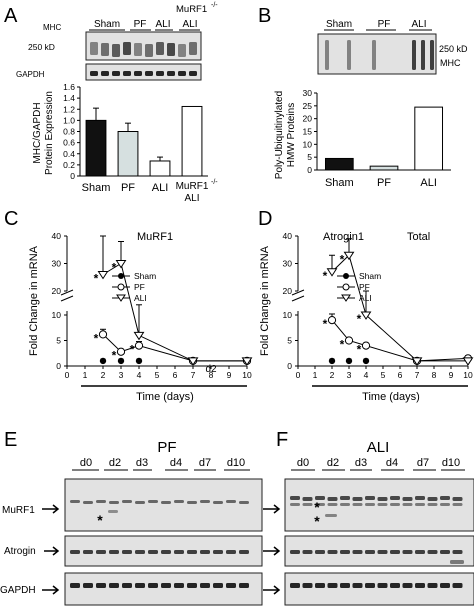 This screenshot has width=474, height=610. What do you see at coordinates (11, 16) in the screenshot?
I see `panel-letter-a: A` at bounding box center [11, 16].